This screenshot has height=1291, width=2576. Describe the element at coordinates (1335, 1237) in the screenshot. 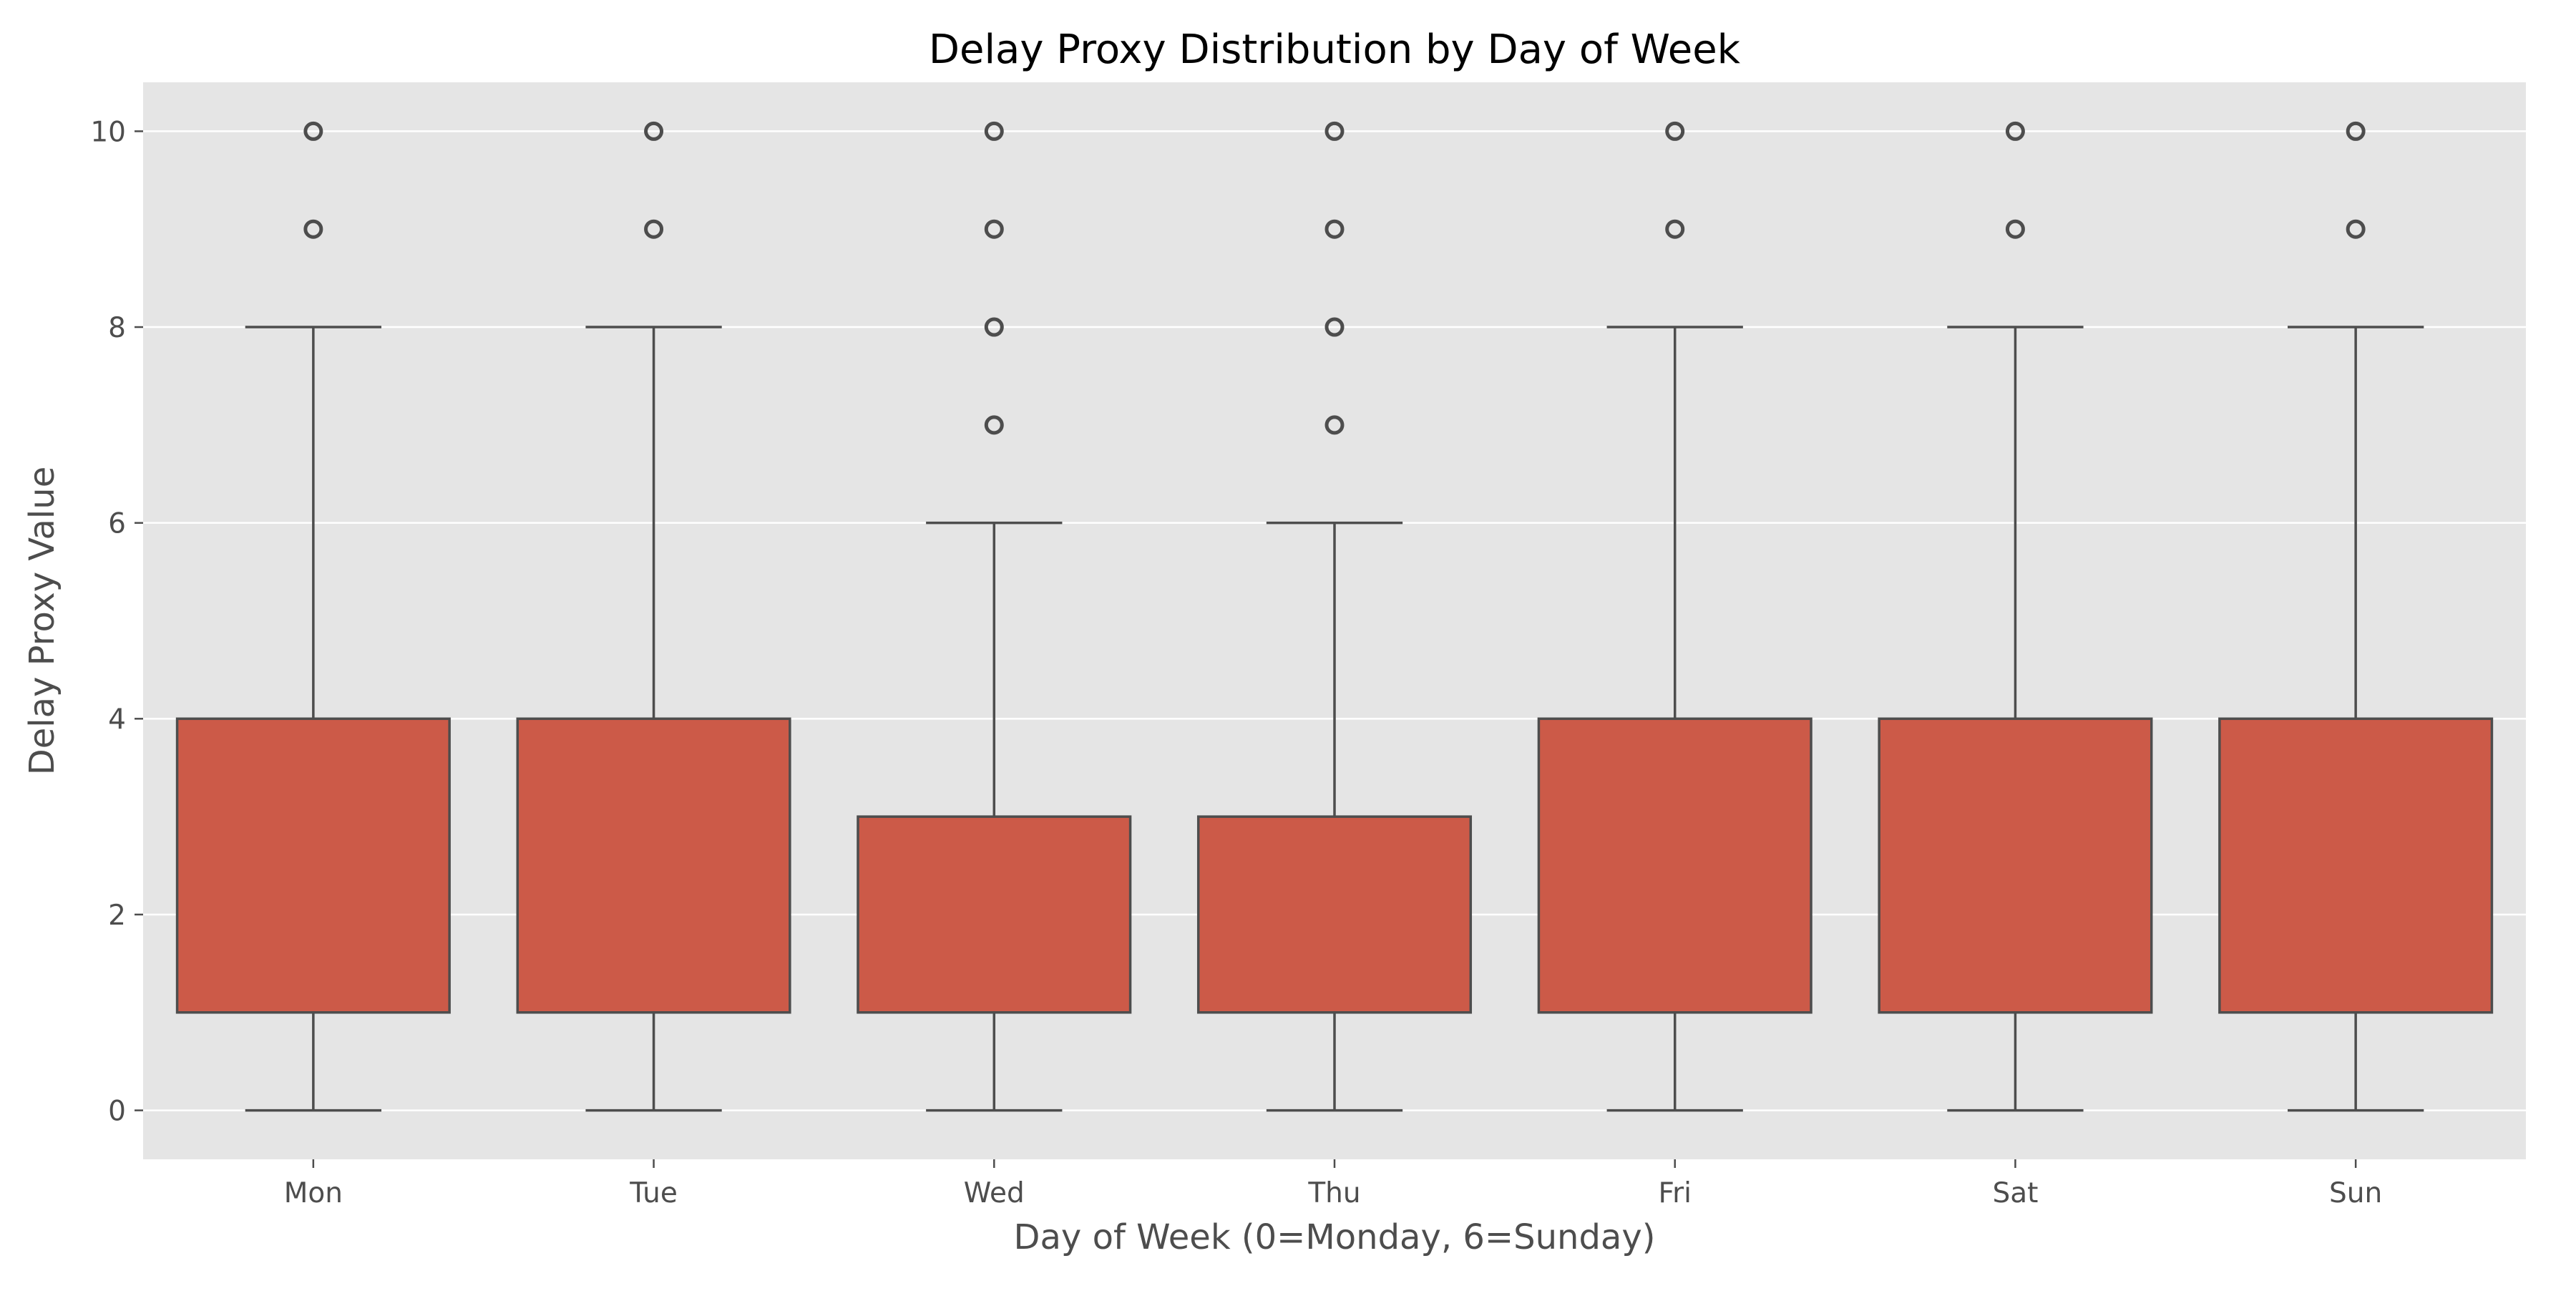

I see `x-axis-label: Day of Week (0=Monday, 6=Sunday)` at that location.